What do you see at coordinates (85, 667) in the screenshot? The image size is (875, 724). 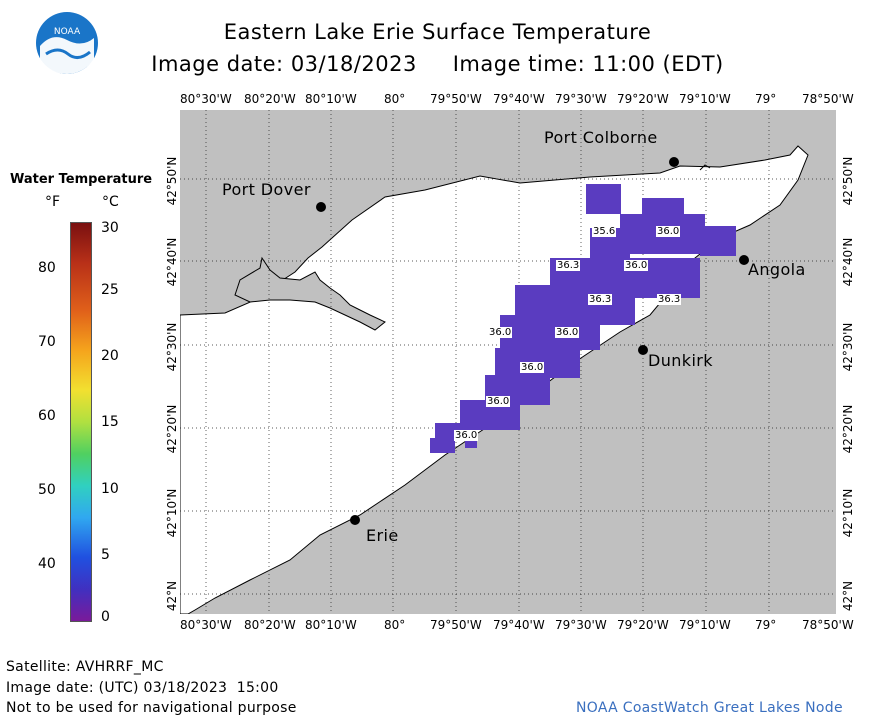 I see `footer-satellite: Satellite: AVHRRF_MC` at bounding box center [85, 667].